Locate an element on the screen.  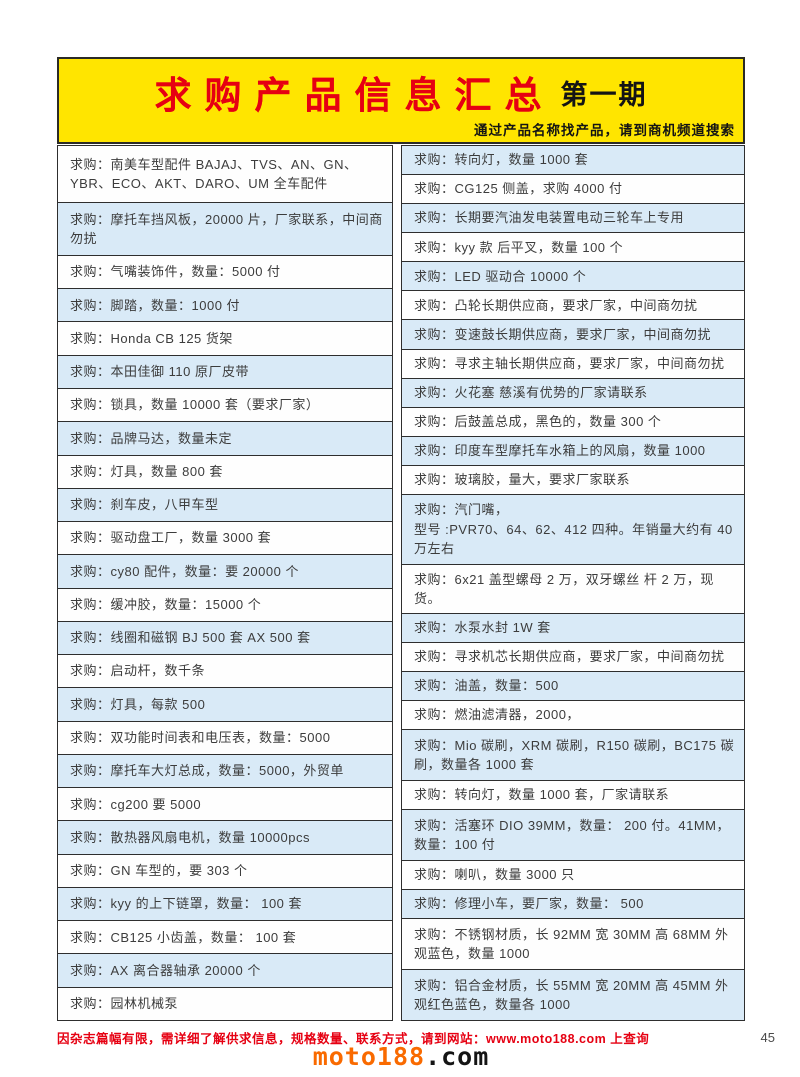
cell-text: 求购：品牌马达，数量未定 is located at coordinates (151, 438).